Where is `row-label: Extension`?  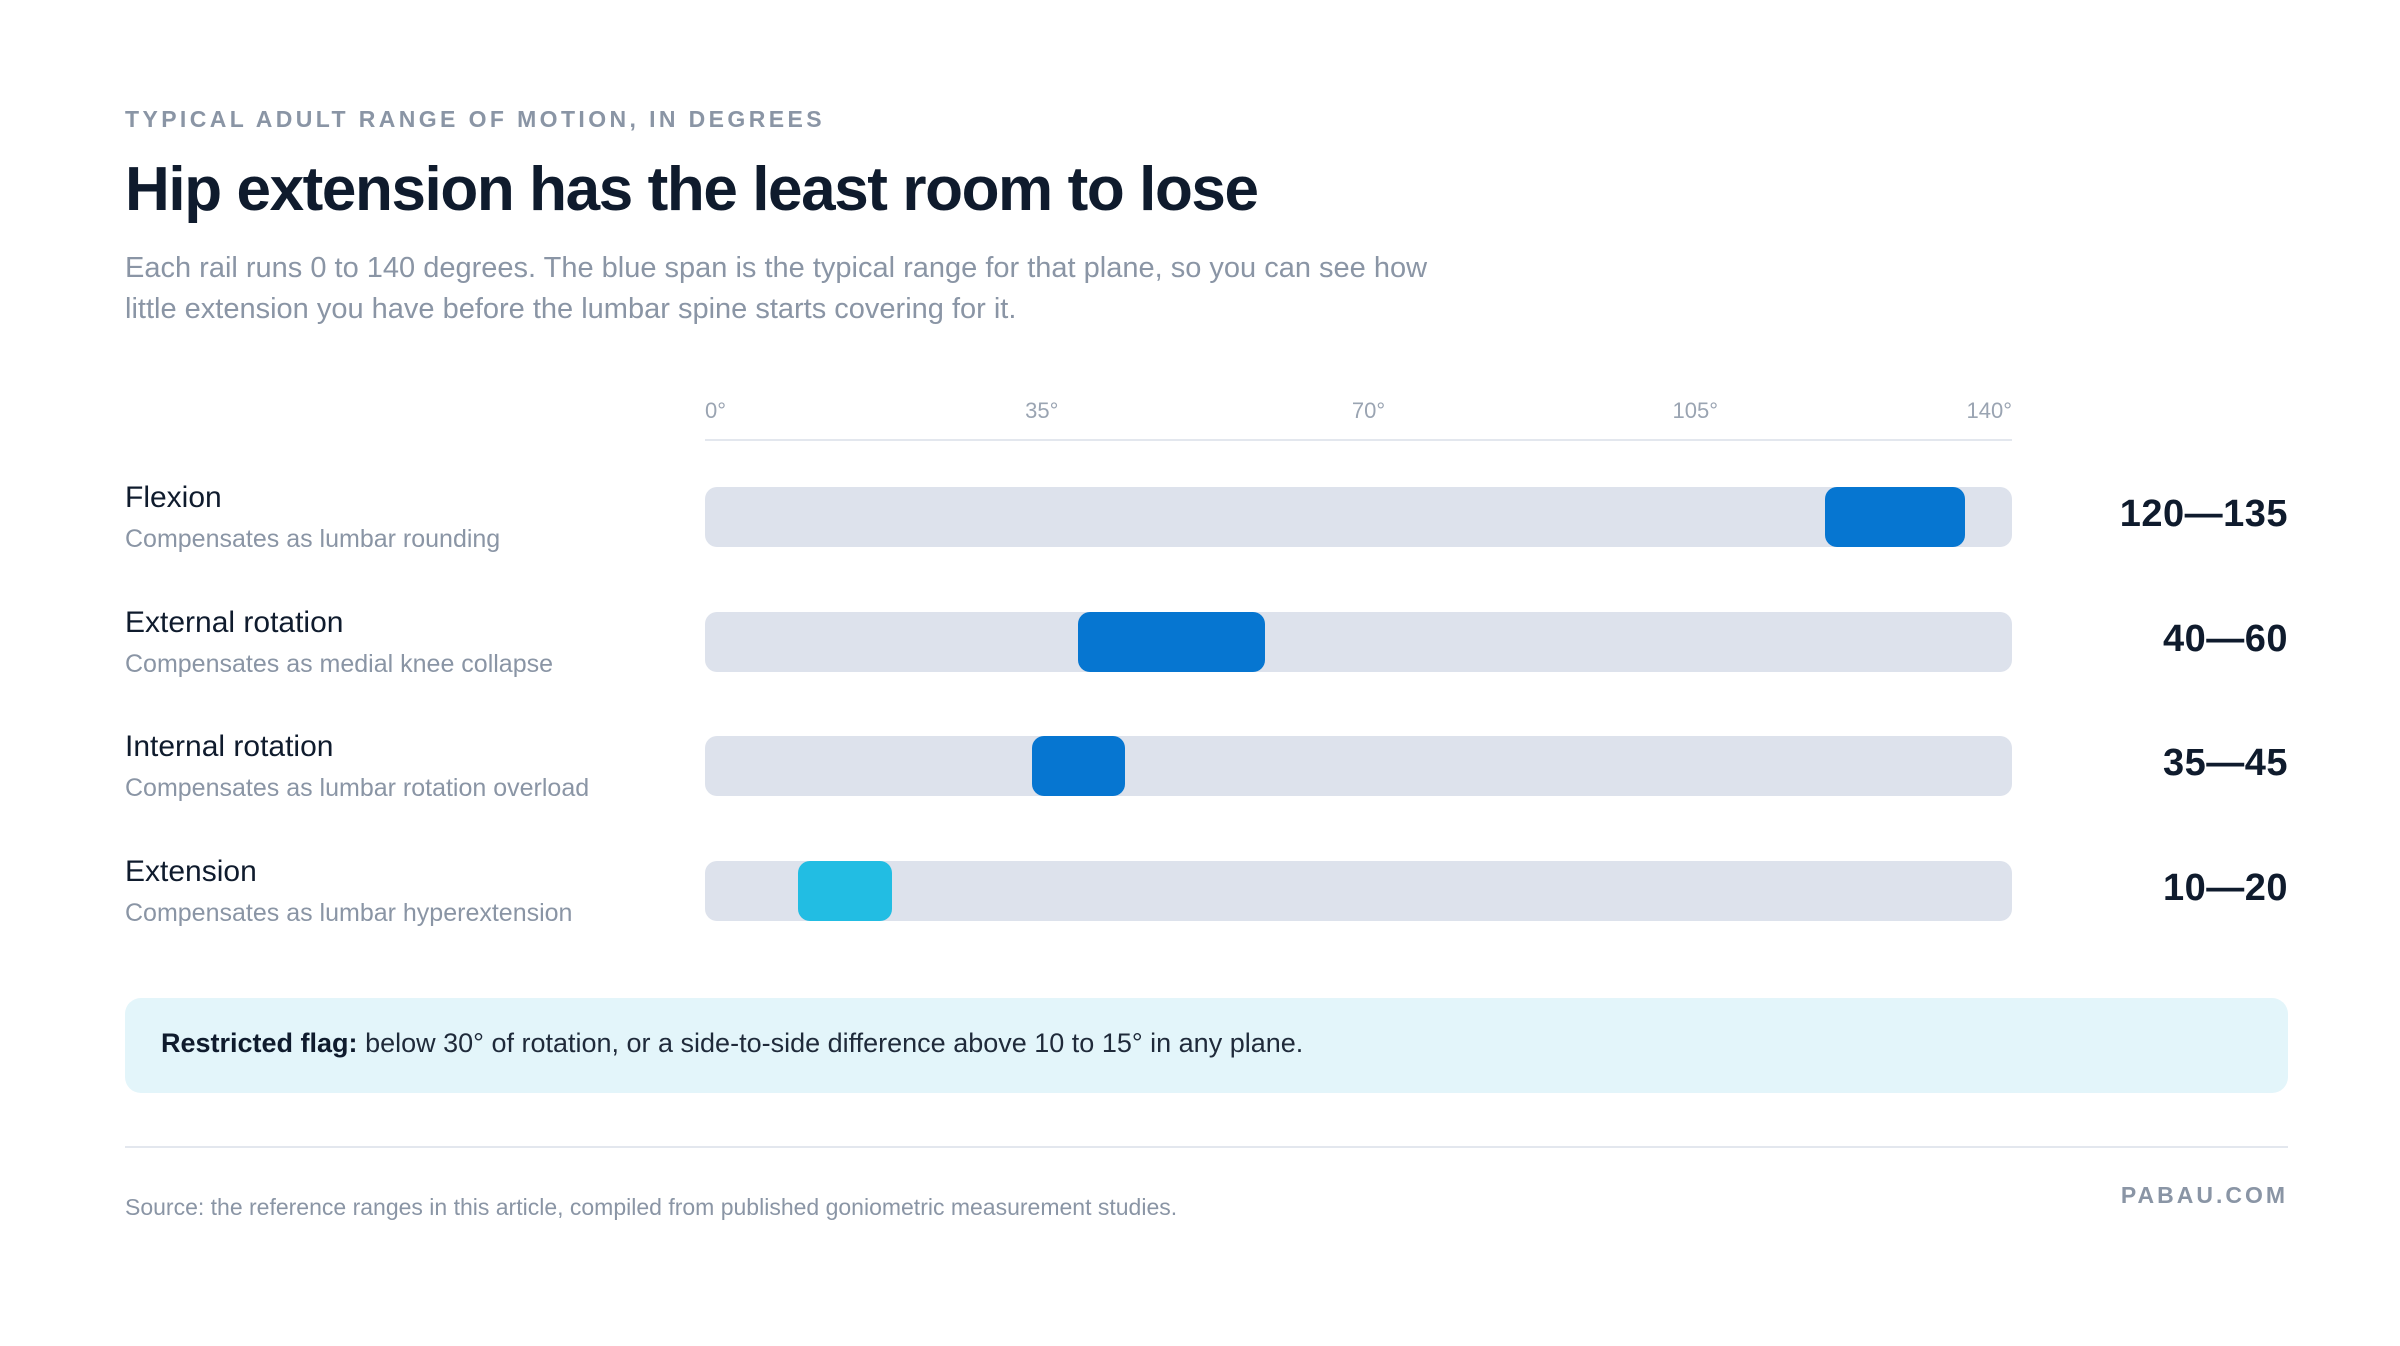 row-label: Extension is located at coordinates (191, 871).